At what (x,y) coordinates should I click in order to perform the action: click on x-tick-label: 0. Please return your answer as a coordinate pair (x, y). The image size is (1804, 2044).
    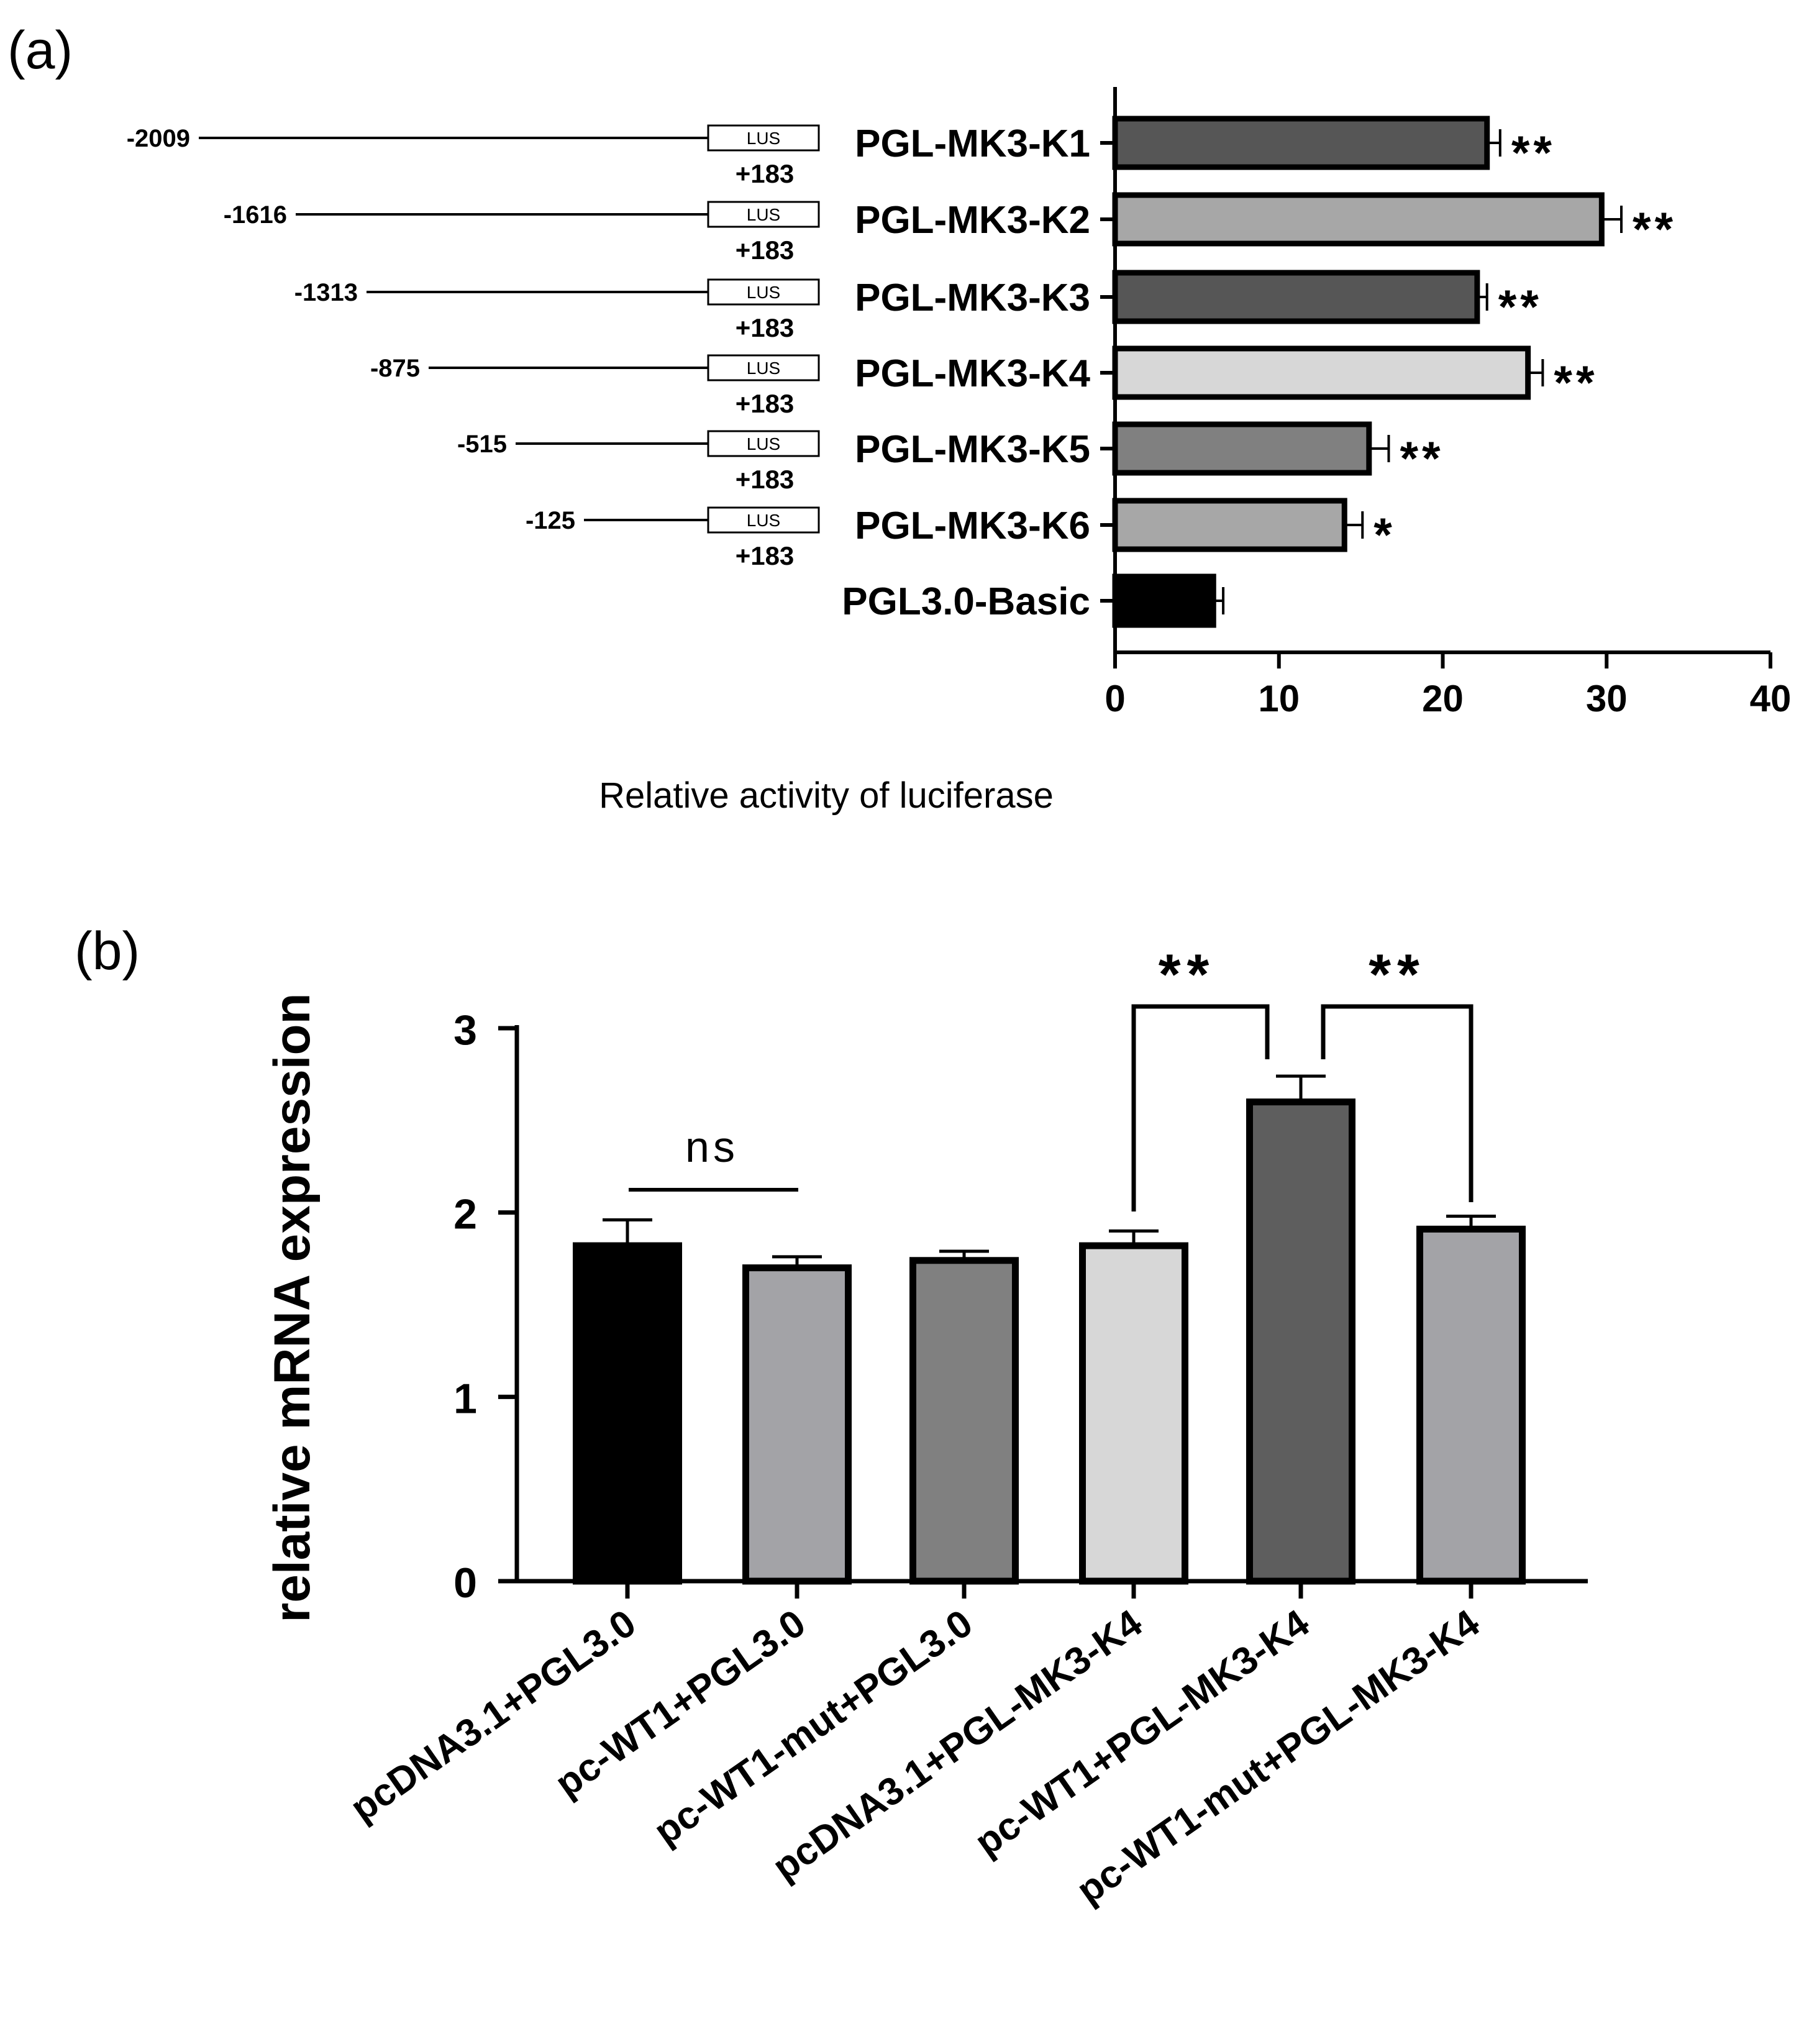
    Looking at the image, I should click on (1115, 698).